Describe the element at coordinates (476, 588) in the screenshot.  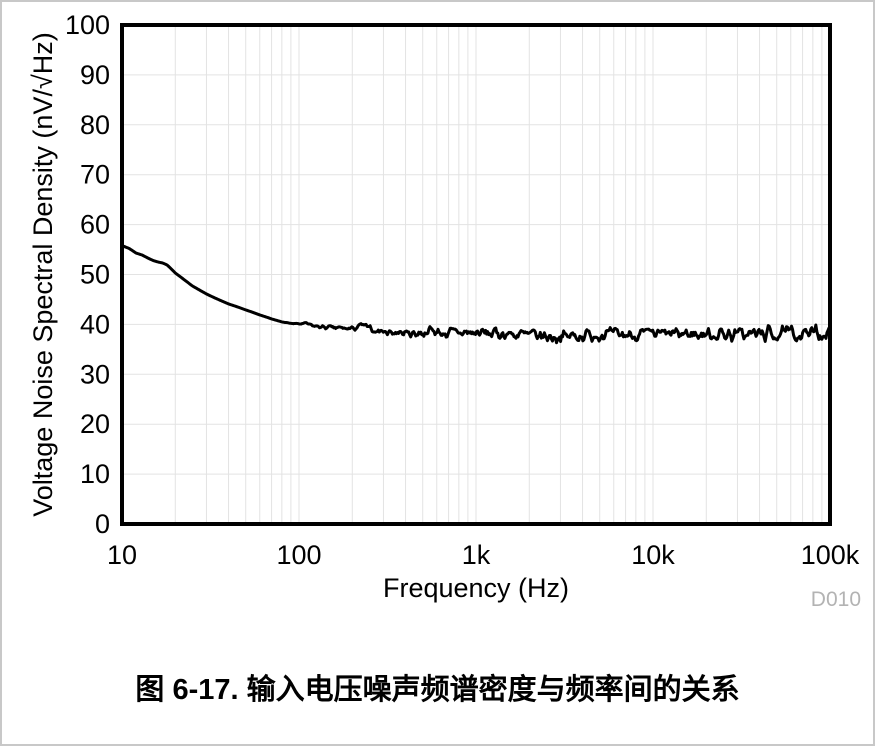
I see `x-axis-title: Frequency (Hz)` at that location.